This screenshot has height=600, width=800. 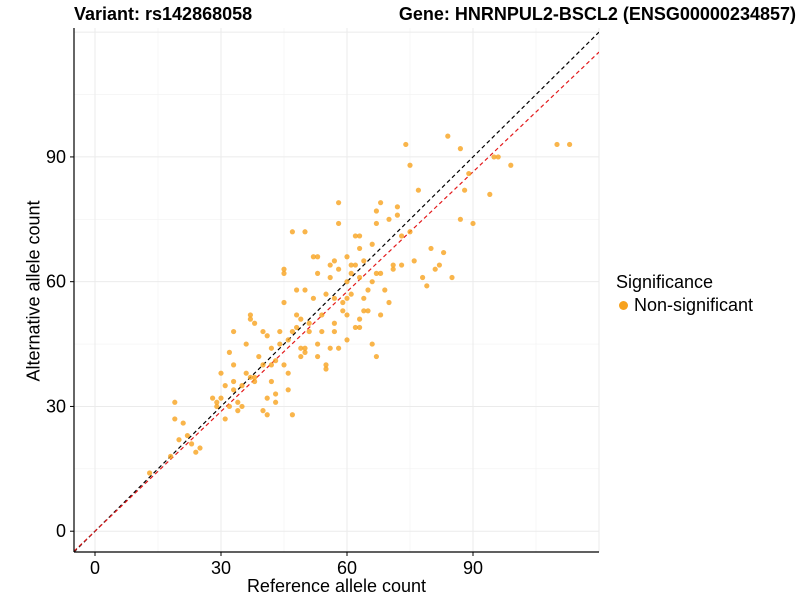 I want to click on legend-key-dot, so click(x=623, y=305).